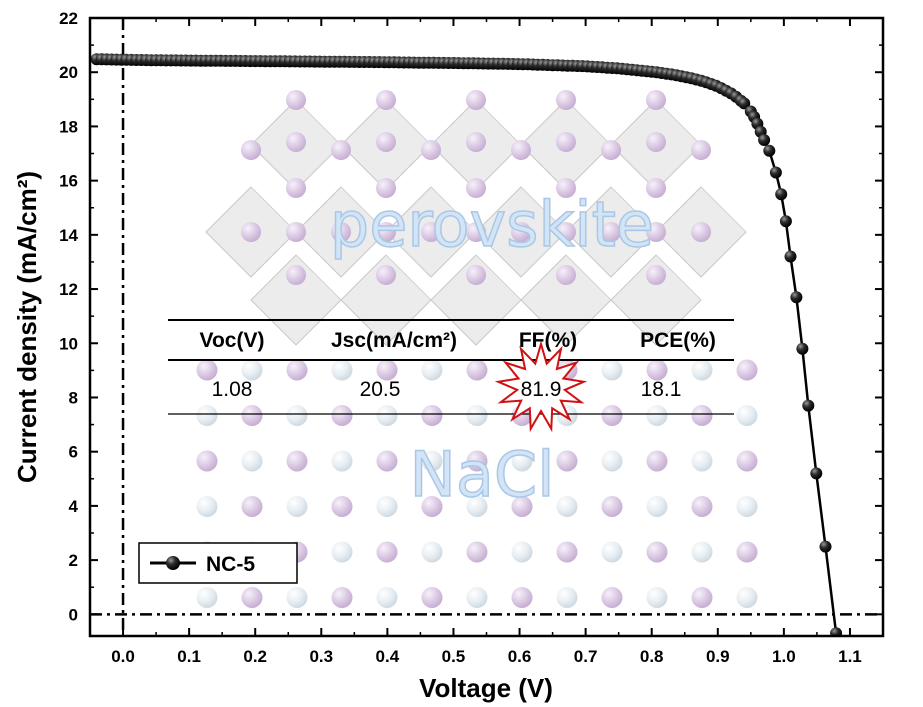  I want to click on perovskite-watermark: perovskite, so click(492, 224).